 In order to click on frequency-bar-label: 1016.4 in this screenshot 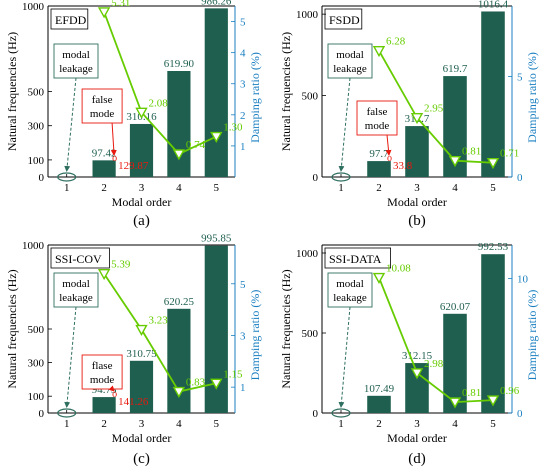, I will do `click(493, 5)`.